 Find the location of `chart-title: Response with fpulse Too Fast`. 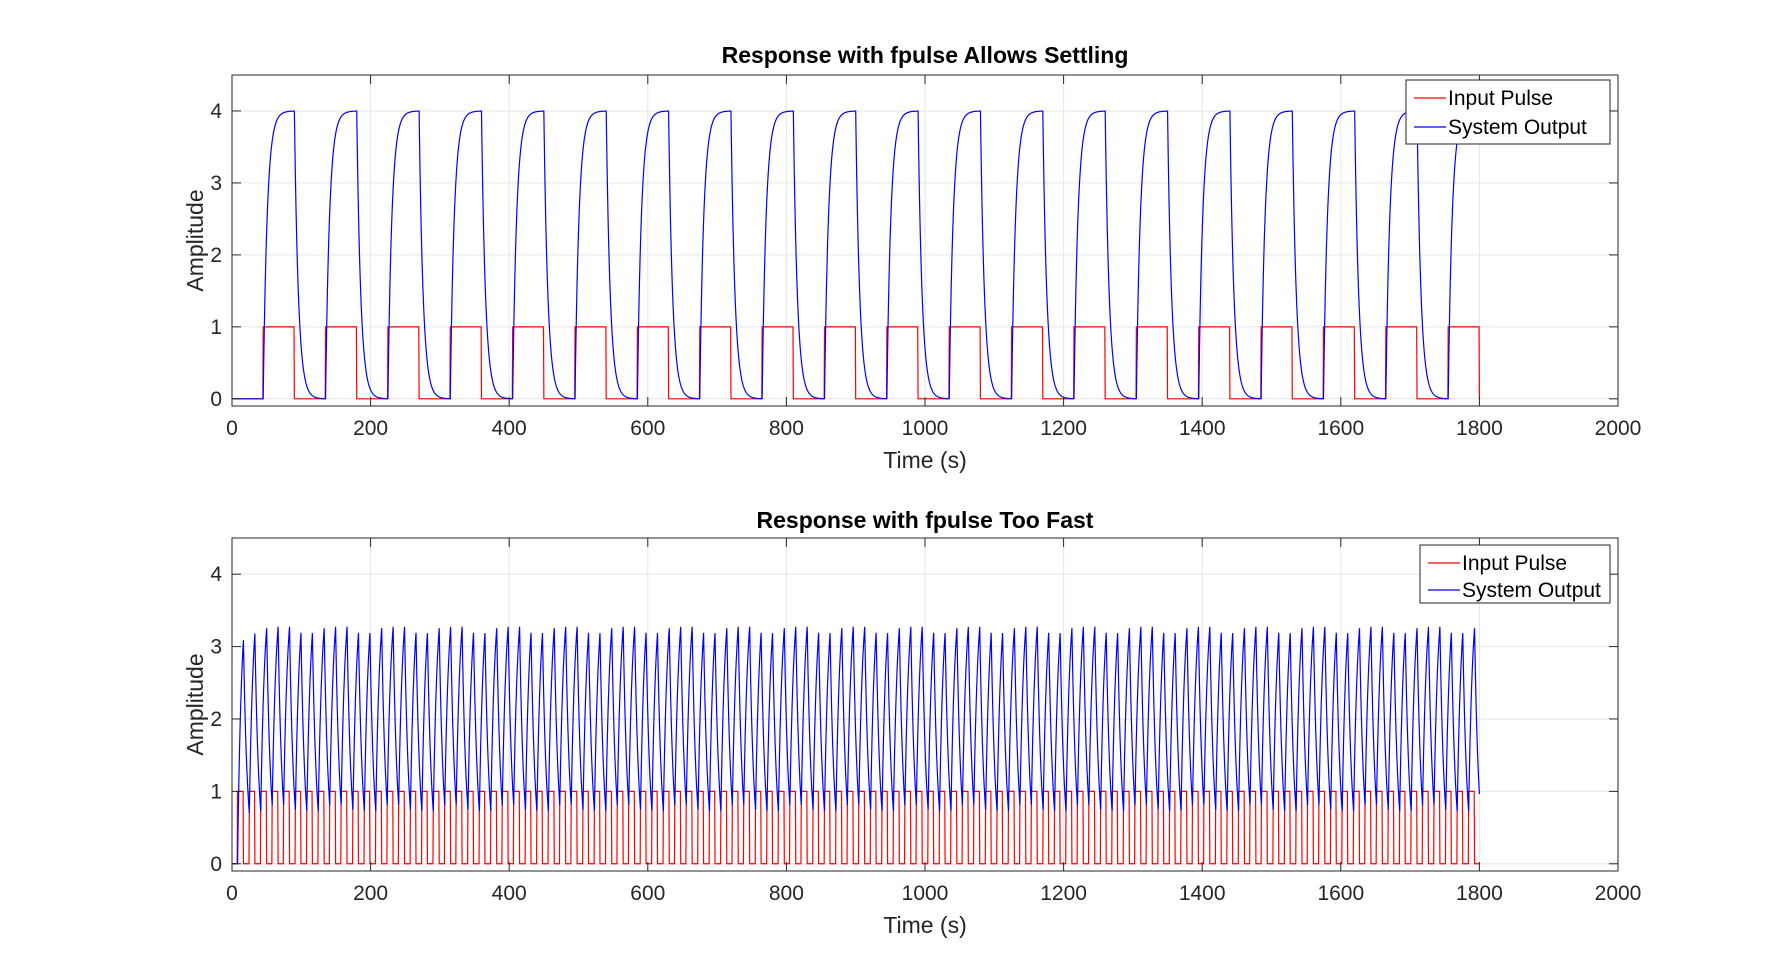

chart-title: Response with fpulse Too Fast is located at coordinates (925, 520).